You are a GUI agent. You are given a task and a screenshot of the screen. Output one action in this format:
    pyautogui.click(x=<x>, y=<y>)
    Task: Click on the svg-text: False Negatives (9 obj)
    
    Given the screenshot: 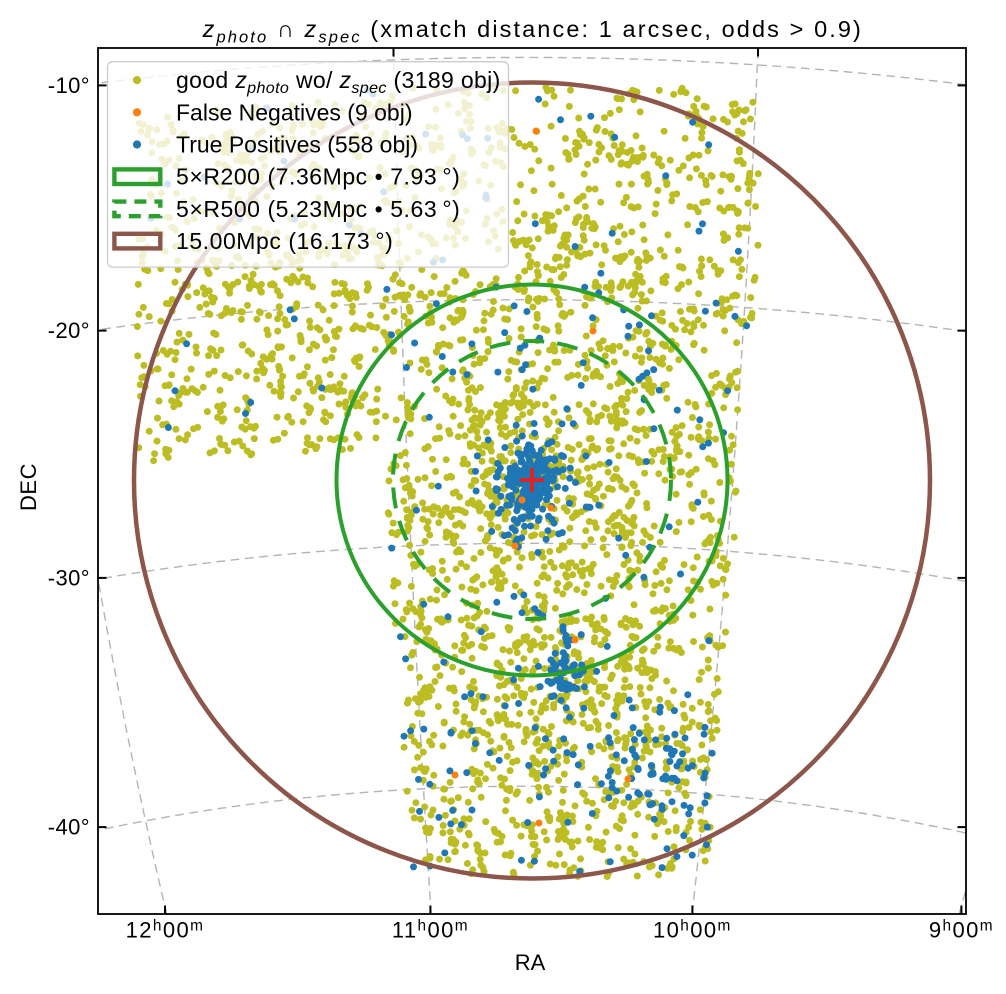 What is the action you would take?
    pyautogui.click(x=294, y=112)
    